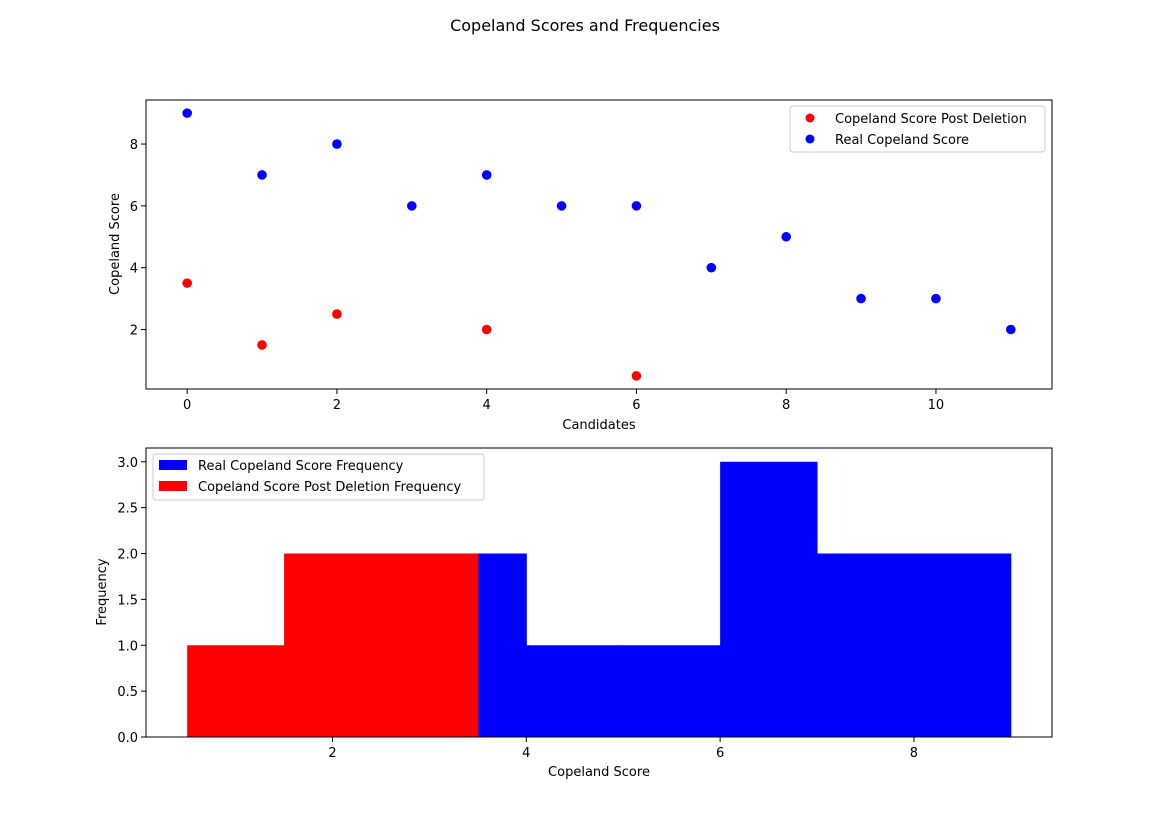  Describe the element at coordinates (138, 238) in the screenshot. I see `scatter-y-axis: 2 4 6 8` at that location.